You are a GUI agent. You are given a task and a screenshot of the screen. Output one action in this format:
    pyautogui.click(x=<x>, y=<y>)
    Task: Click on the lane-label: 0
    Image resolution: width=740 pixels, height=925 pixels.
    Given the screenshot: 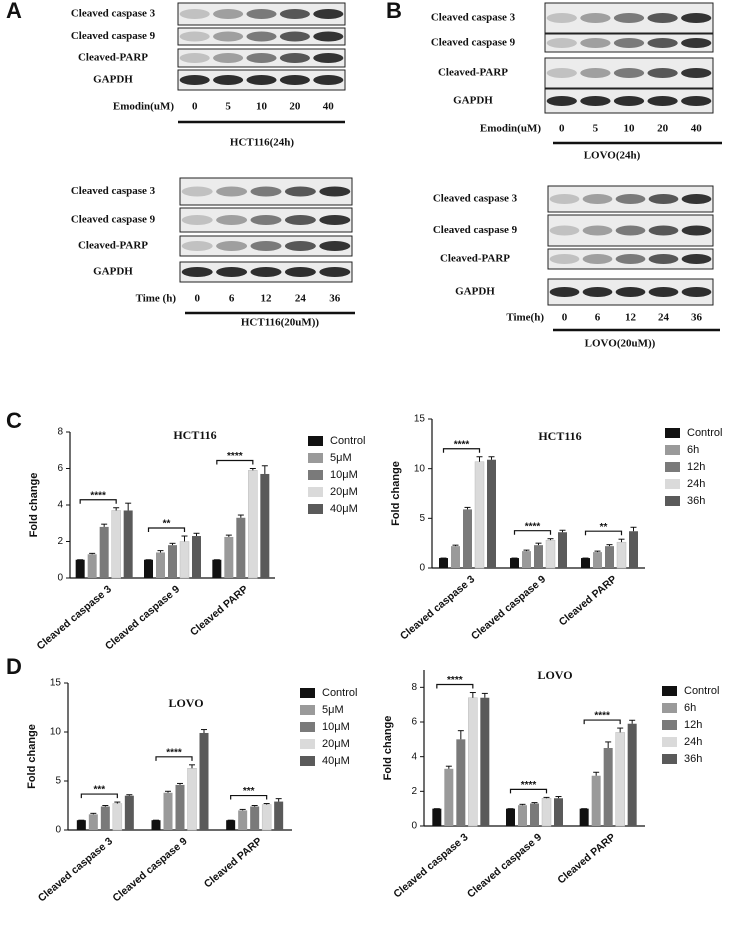 What is the action you would take?
    pyautogui.click(x=195, y=107)
    